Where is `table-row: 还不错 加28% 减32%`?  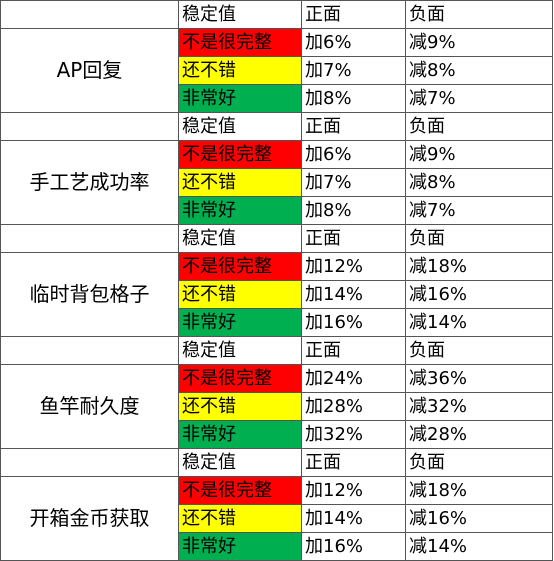 table-row: 还不错 加28% 减32% is located at coordinates (277, 406).